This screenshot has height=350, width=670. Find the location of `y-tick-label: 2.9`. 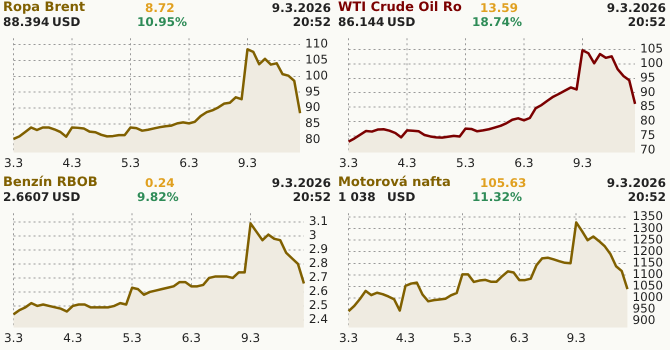

y-tick-label: 2.9 is located at coordinates (318, 249).